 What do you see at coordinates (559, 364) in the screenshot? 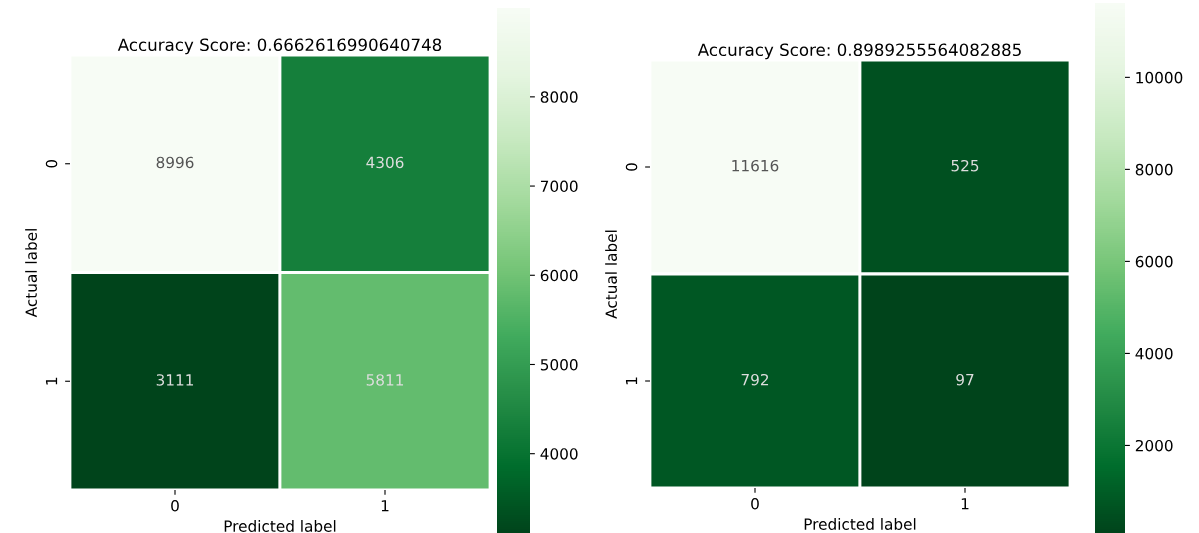
I see `color-bar-label: 5000` at bounding box center [559, 364].